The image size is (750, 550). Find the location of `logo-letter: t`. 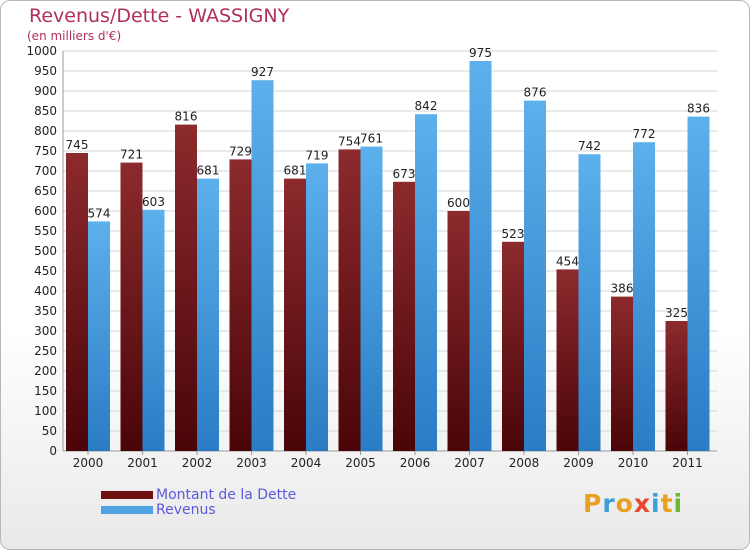

logo-letter: t is located at coordinates (667, 503).